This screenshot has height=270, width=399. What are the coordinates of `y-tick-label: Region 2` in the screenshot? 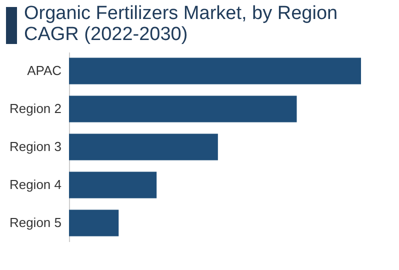 It's located at (35, 108).